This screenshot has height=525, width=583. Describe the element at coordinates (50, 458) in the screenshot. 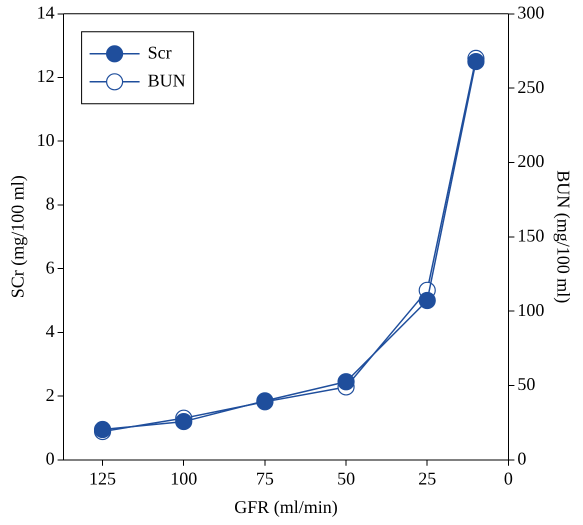

I see `y-tick-label: 0` at that location.